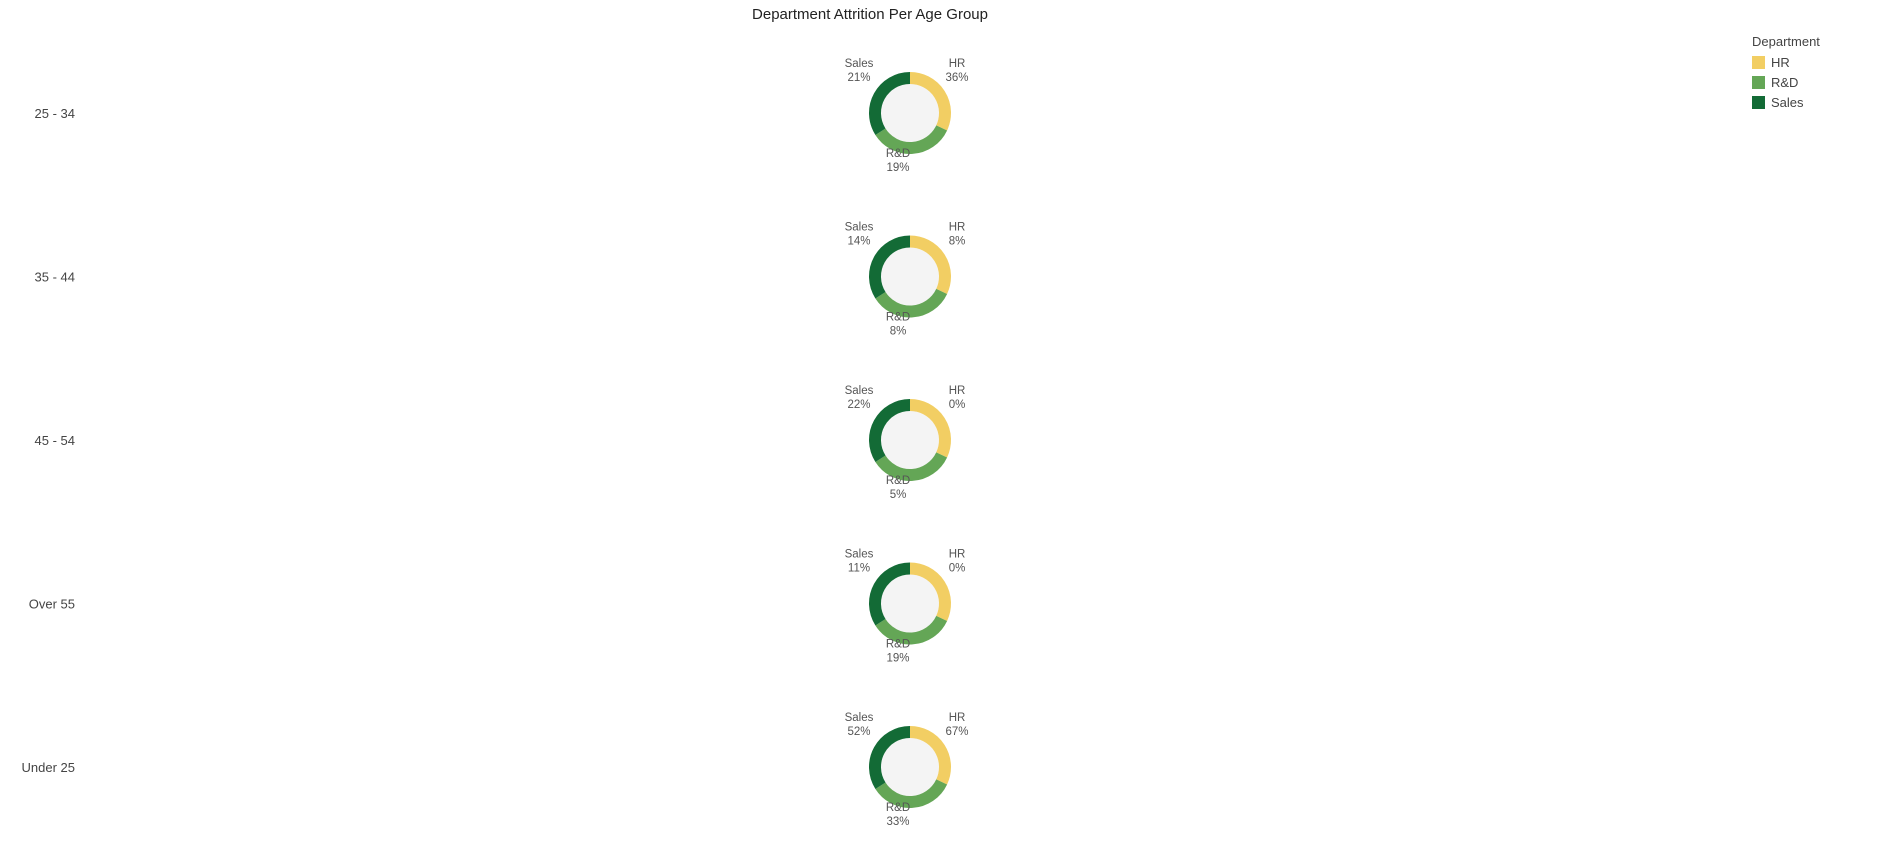 This screenshot has width=1882, height=844. I want to click on donut-group-35-44: 35 - 44 HR 8% R&D 8% Sales 14%, so click(500, 280).